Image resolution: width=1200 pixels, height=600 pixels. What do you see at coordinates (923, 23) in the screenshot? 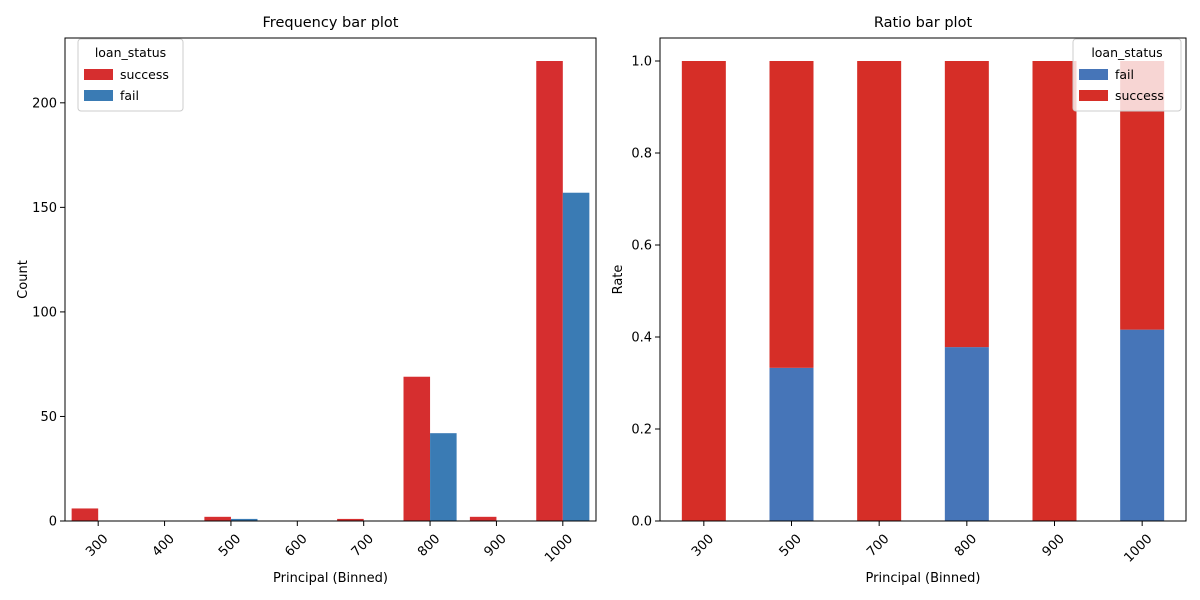
I see `chart-title: Ratio bar plot` at bounding box center [923, 23].